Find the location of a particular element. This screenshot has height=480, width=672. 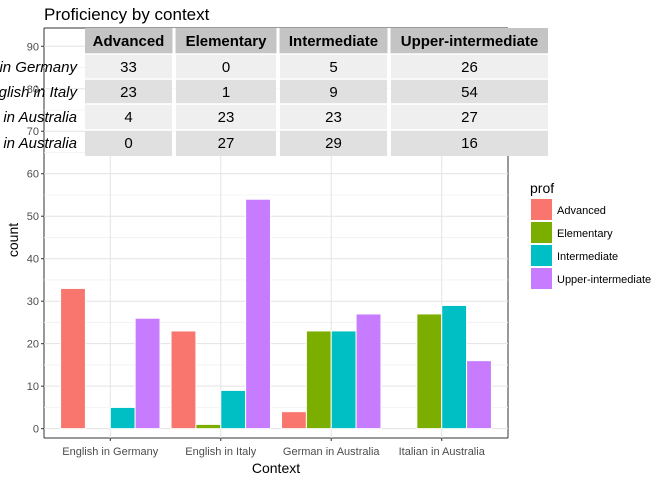

table-header-label: Advanced is located at coordinates (129, 41).